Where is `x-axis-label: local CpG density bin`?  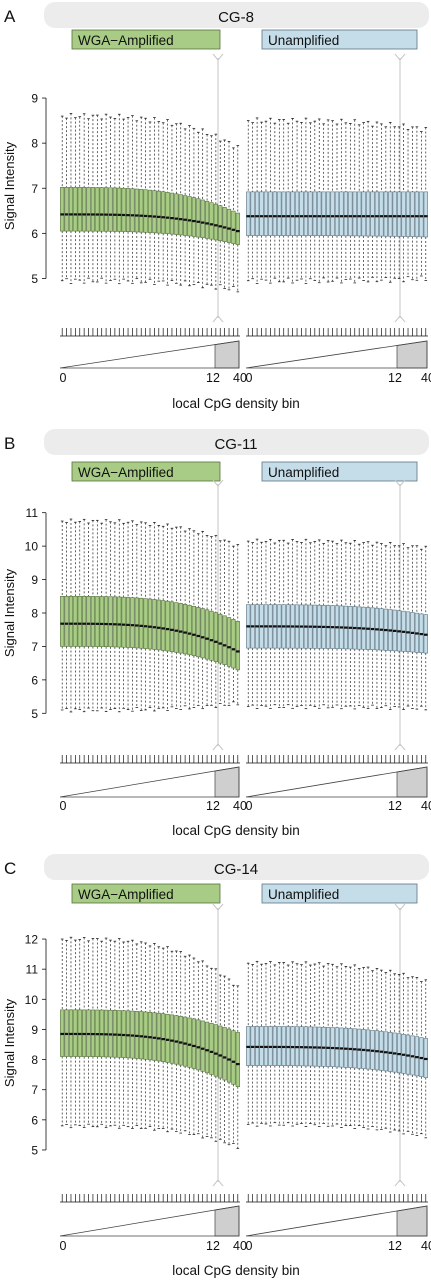
x-axis-label: local CpG density bin is located at coordinates (236, 830).